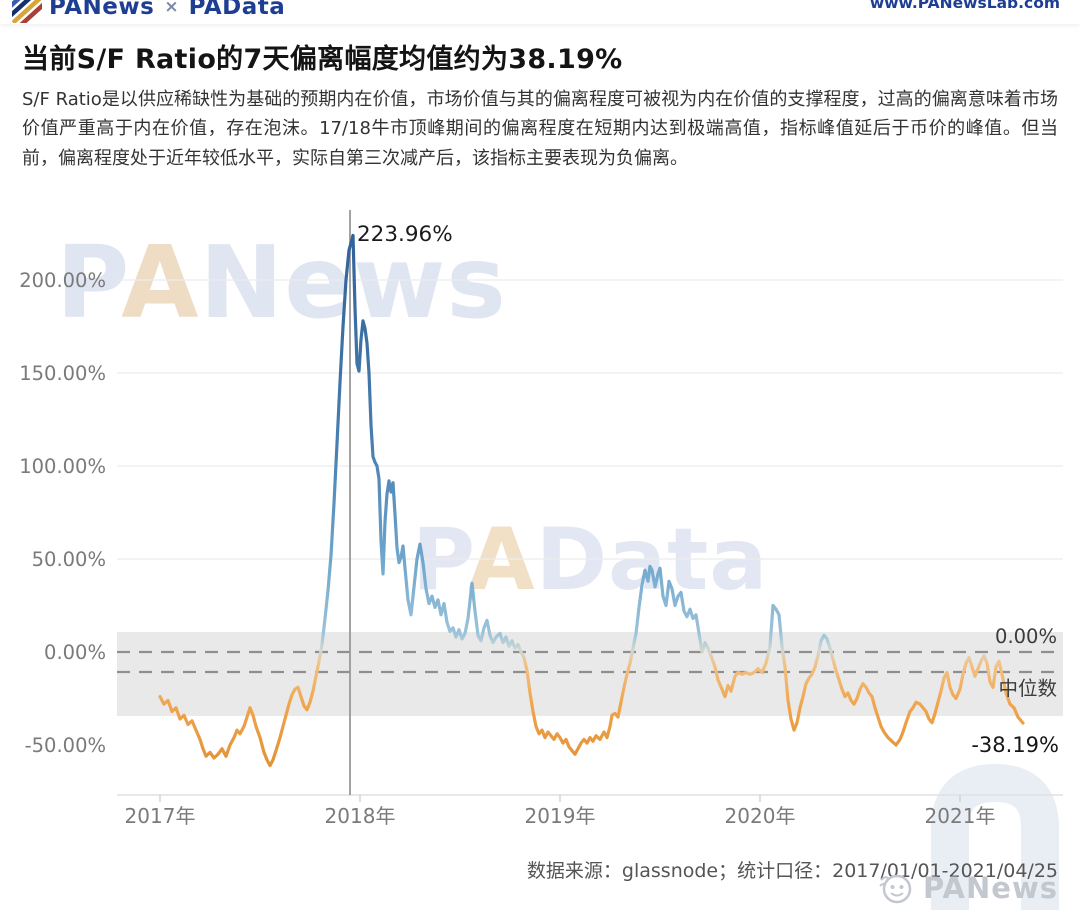 The height and width of the screenshot is (910, 1080). Describe the element at coordinates (540, 12) in the screenshot. I see `header: PANews × PAData www.PANewsLab.com` at that location.